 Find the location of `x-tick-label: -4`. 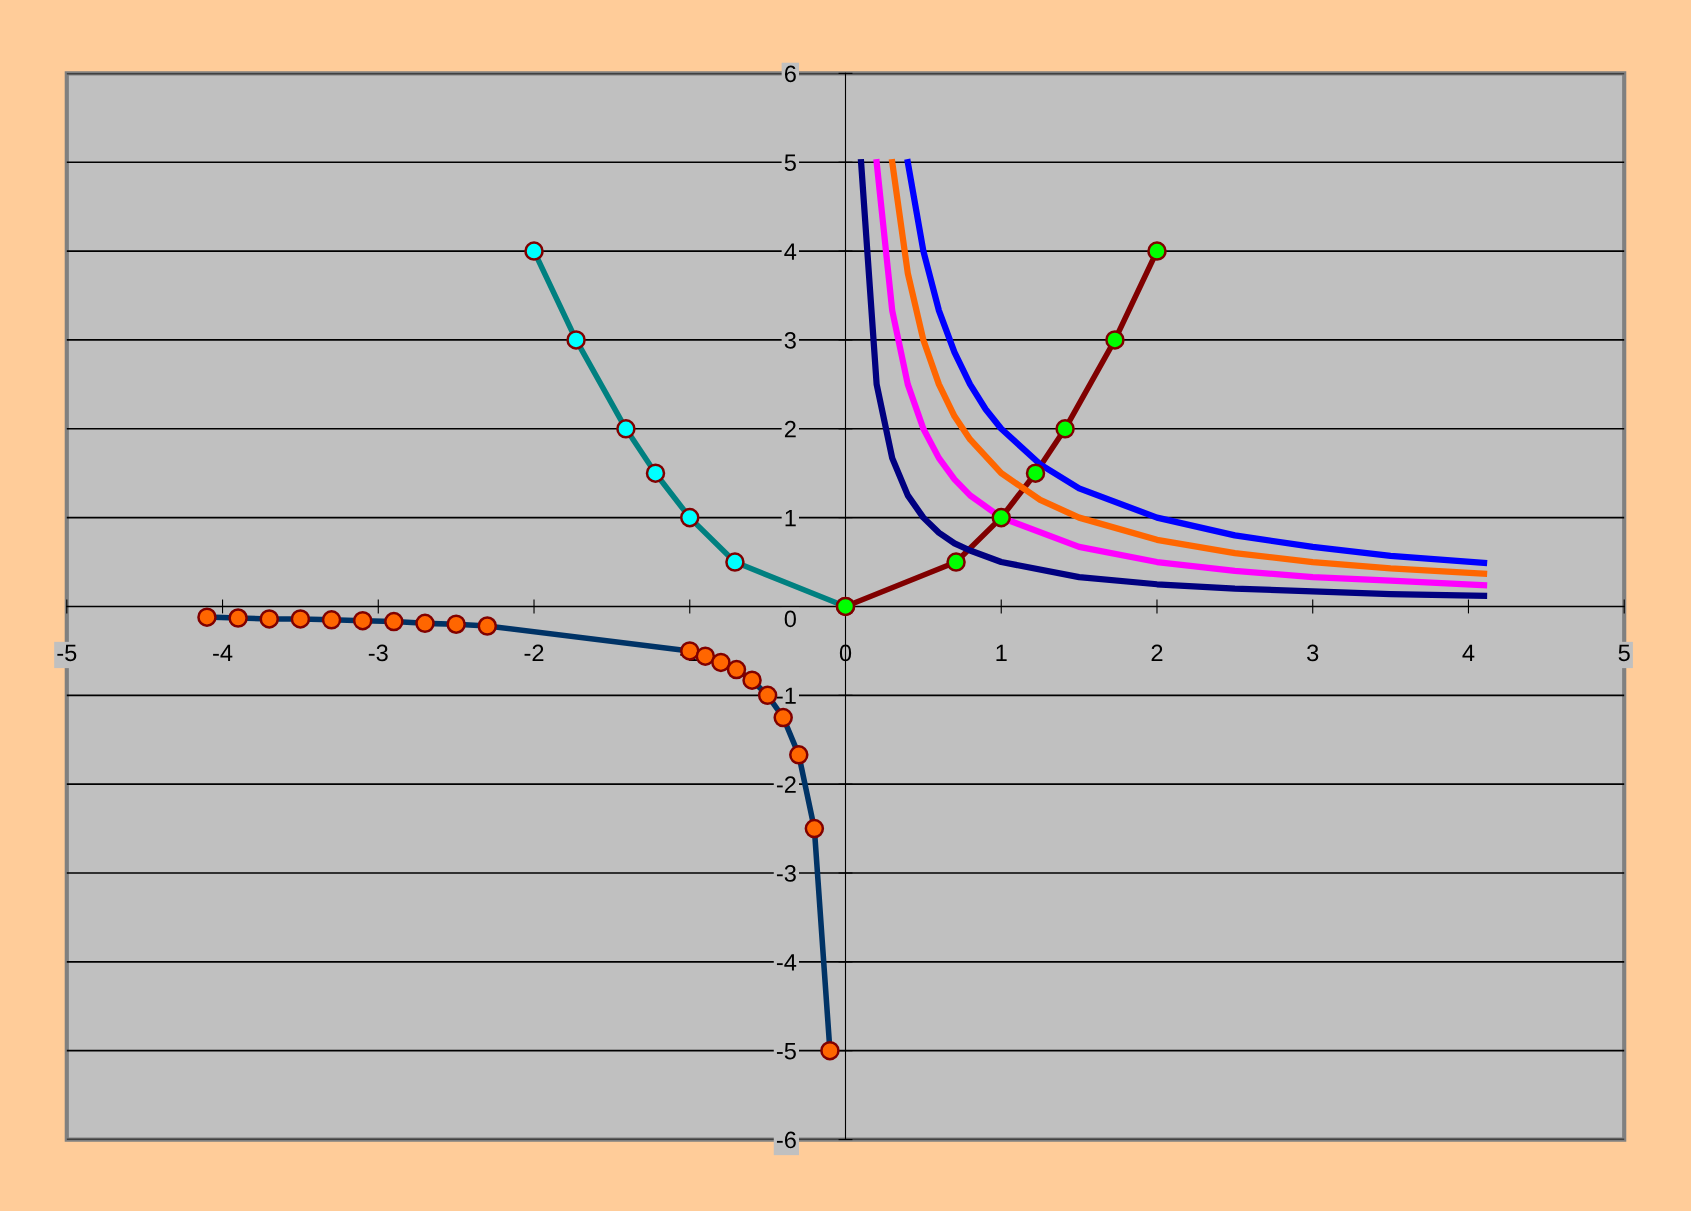

x-tick-label: -4 is located at coordinates (223, 653).